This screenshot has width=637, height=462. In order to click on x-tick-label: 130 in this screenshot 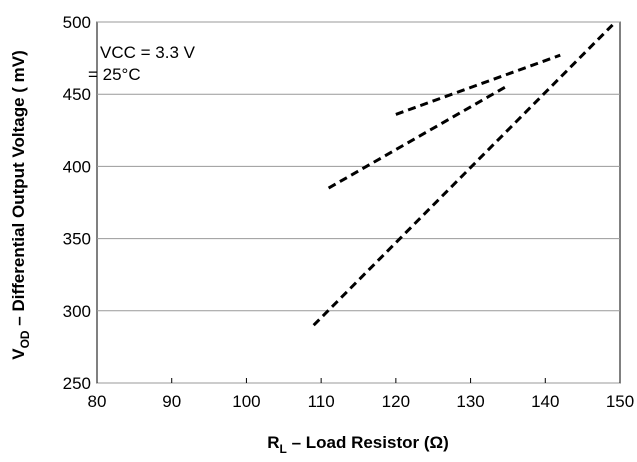, I will do `click(470, 401)`.